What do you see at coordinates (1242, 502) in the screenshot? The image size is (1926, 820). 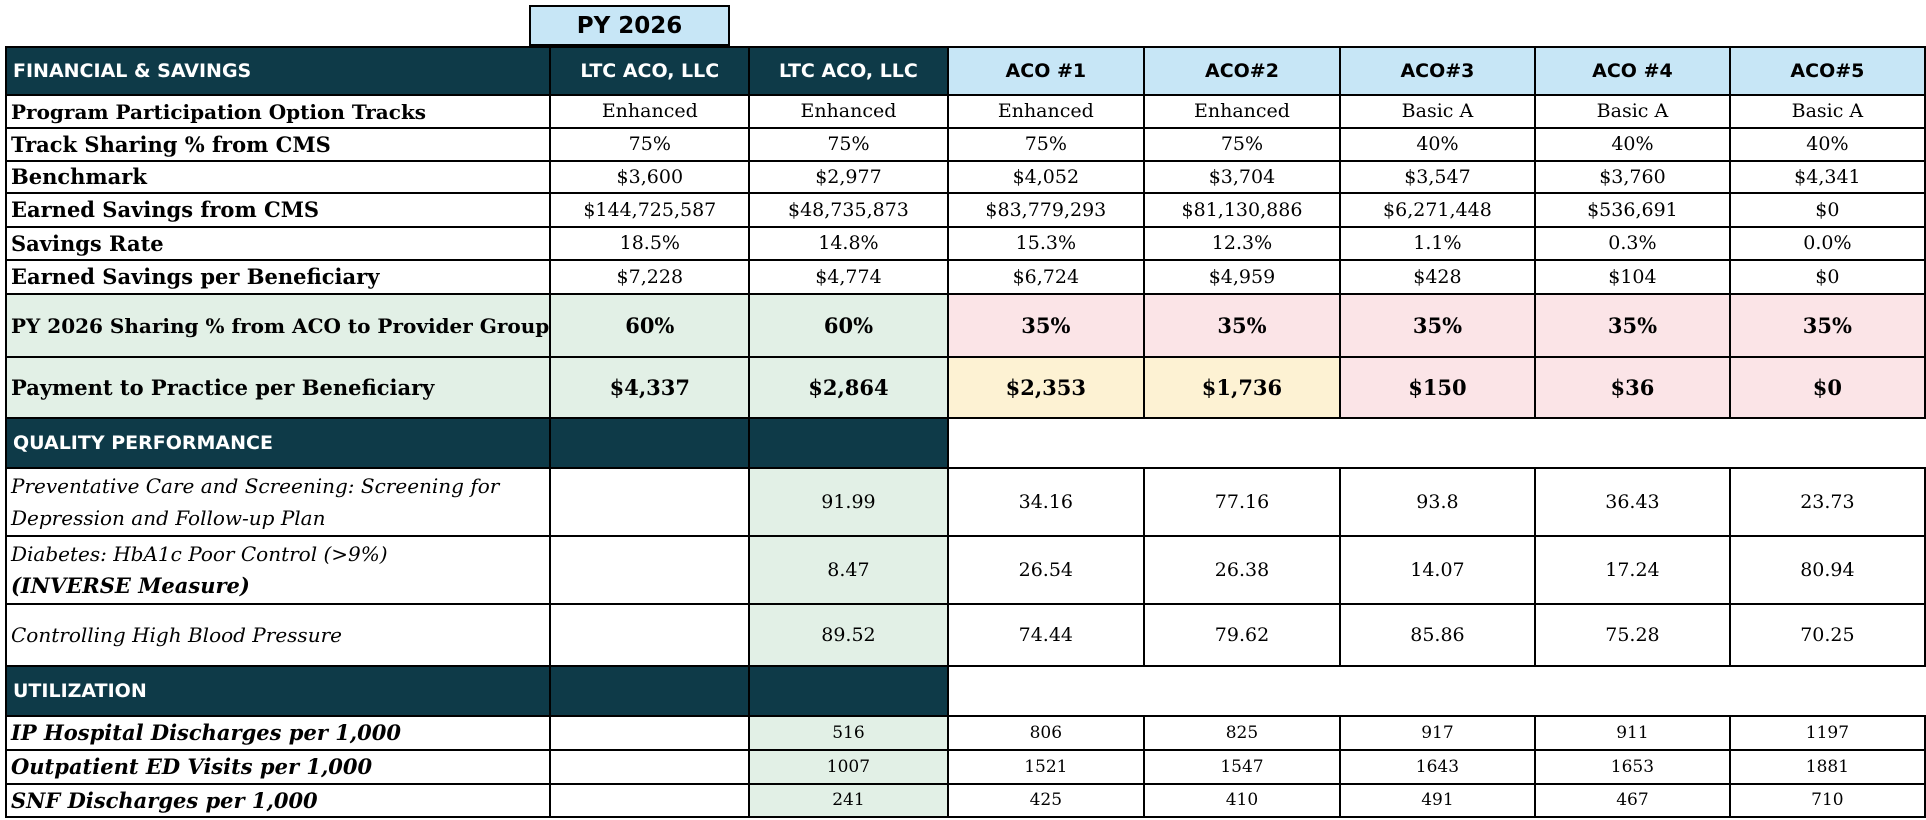 I see `table-cell: 77.16` at bounding box center [1242, 502].